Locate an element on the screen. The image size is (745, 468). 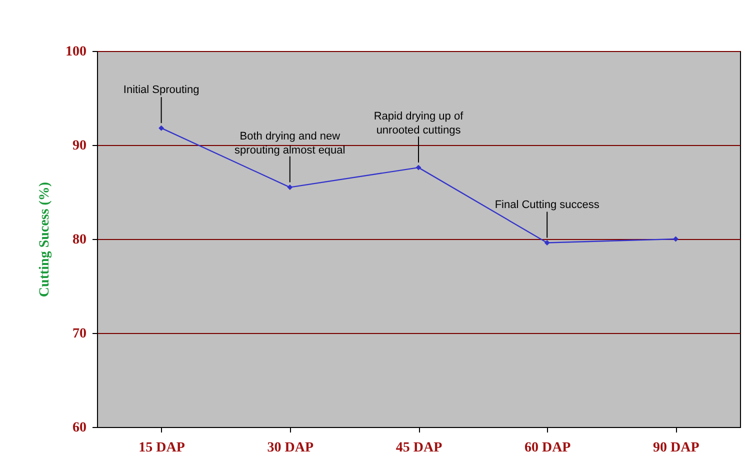
x-tick-label: 15 DAP is located at coordinates (162, 448).